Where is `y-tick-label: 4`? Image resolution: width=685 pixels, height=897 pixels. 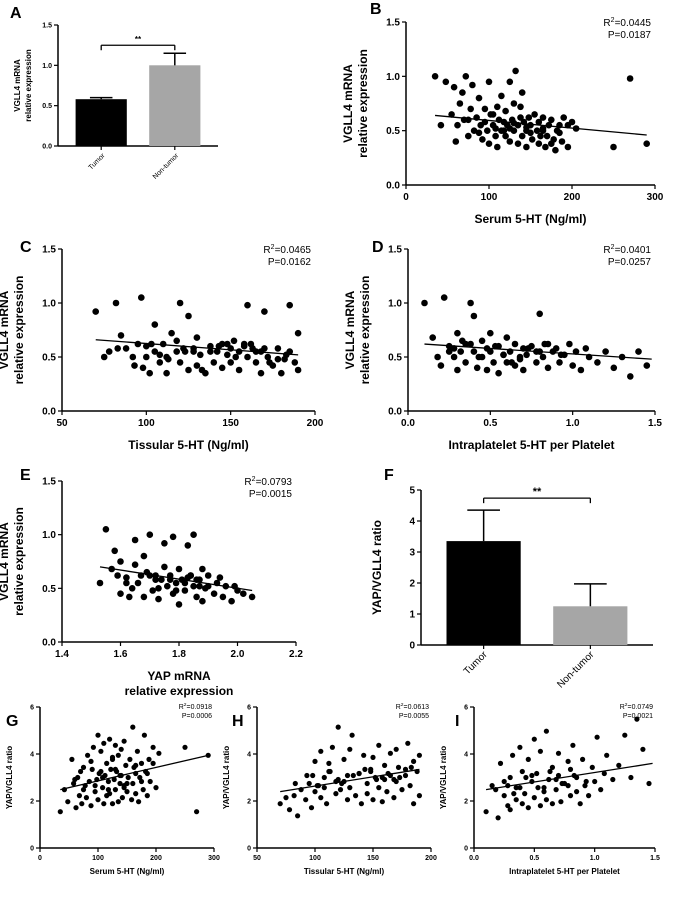
y-tick-label: 4 is located at coordinates (412, 522).